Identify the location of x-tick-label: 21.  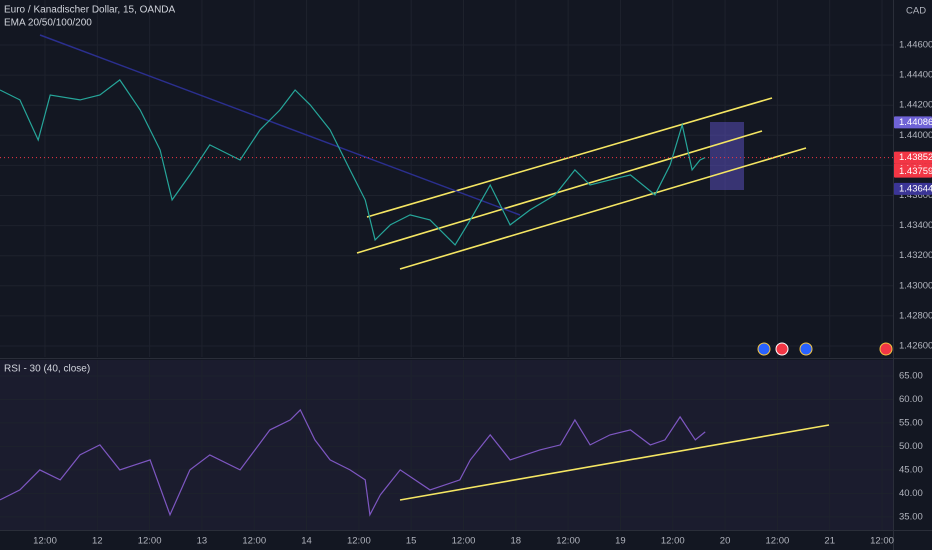
(829, 541).